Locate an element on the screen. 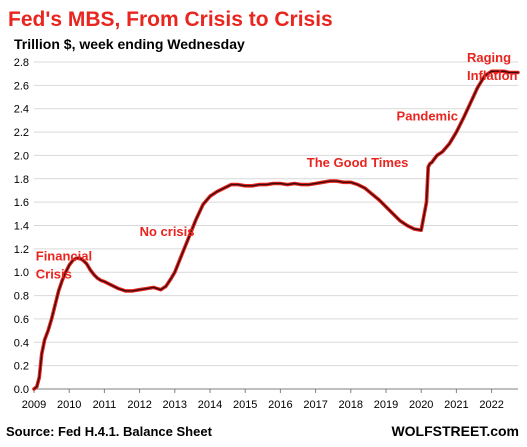 This screenshot has height=447, width=527. annotation-label: Financial is located at coordinates (64, 256).